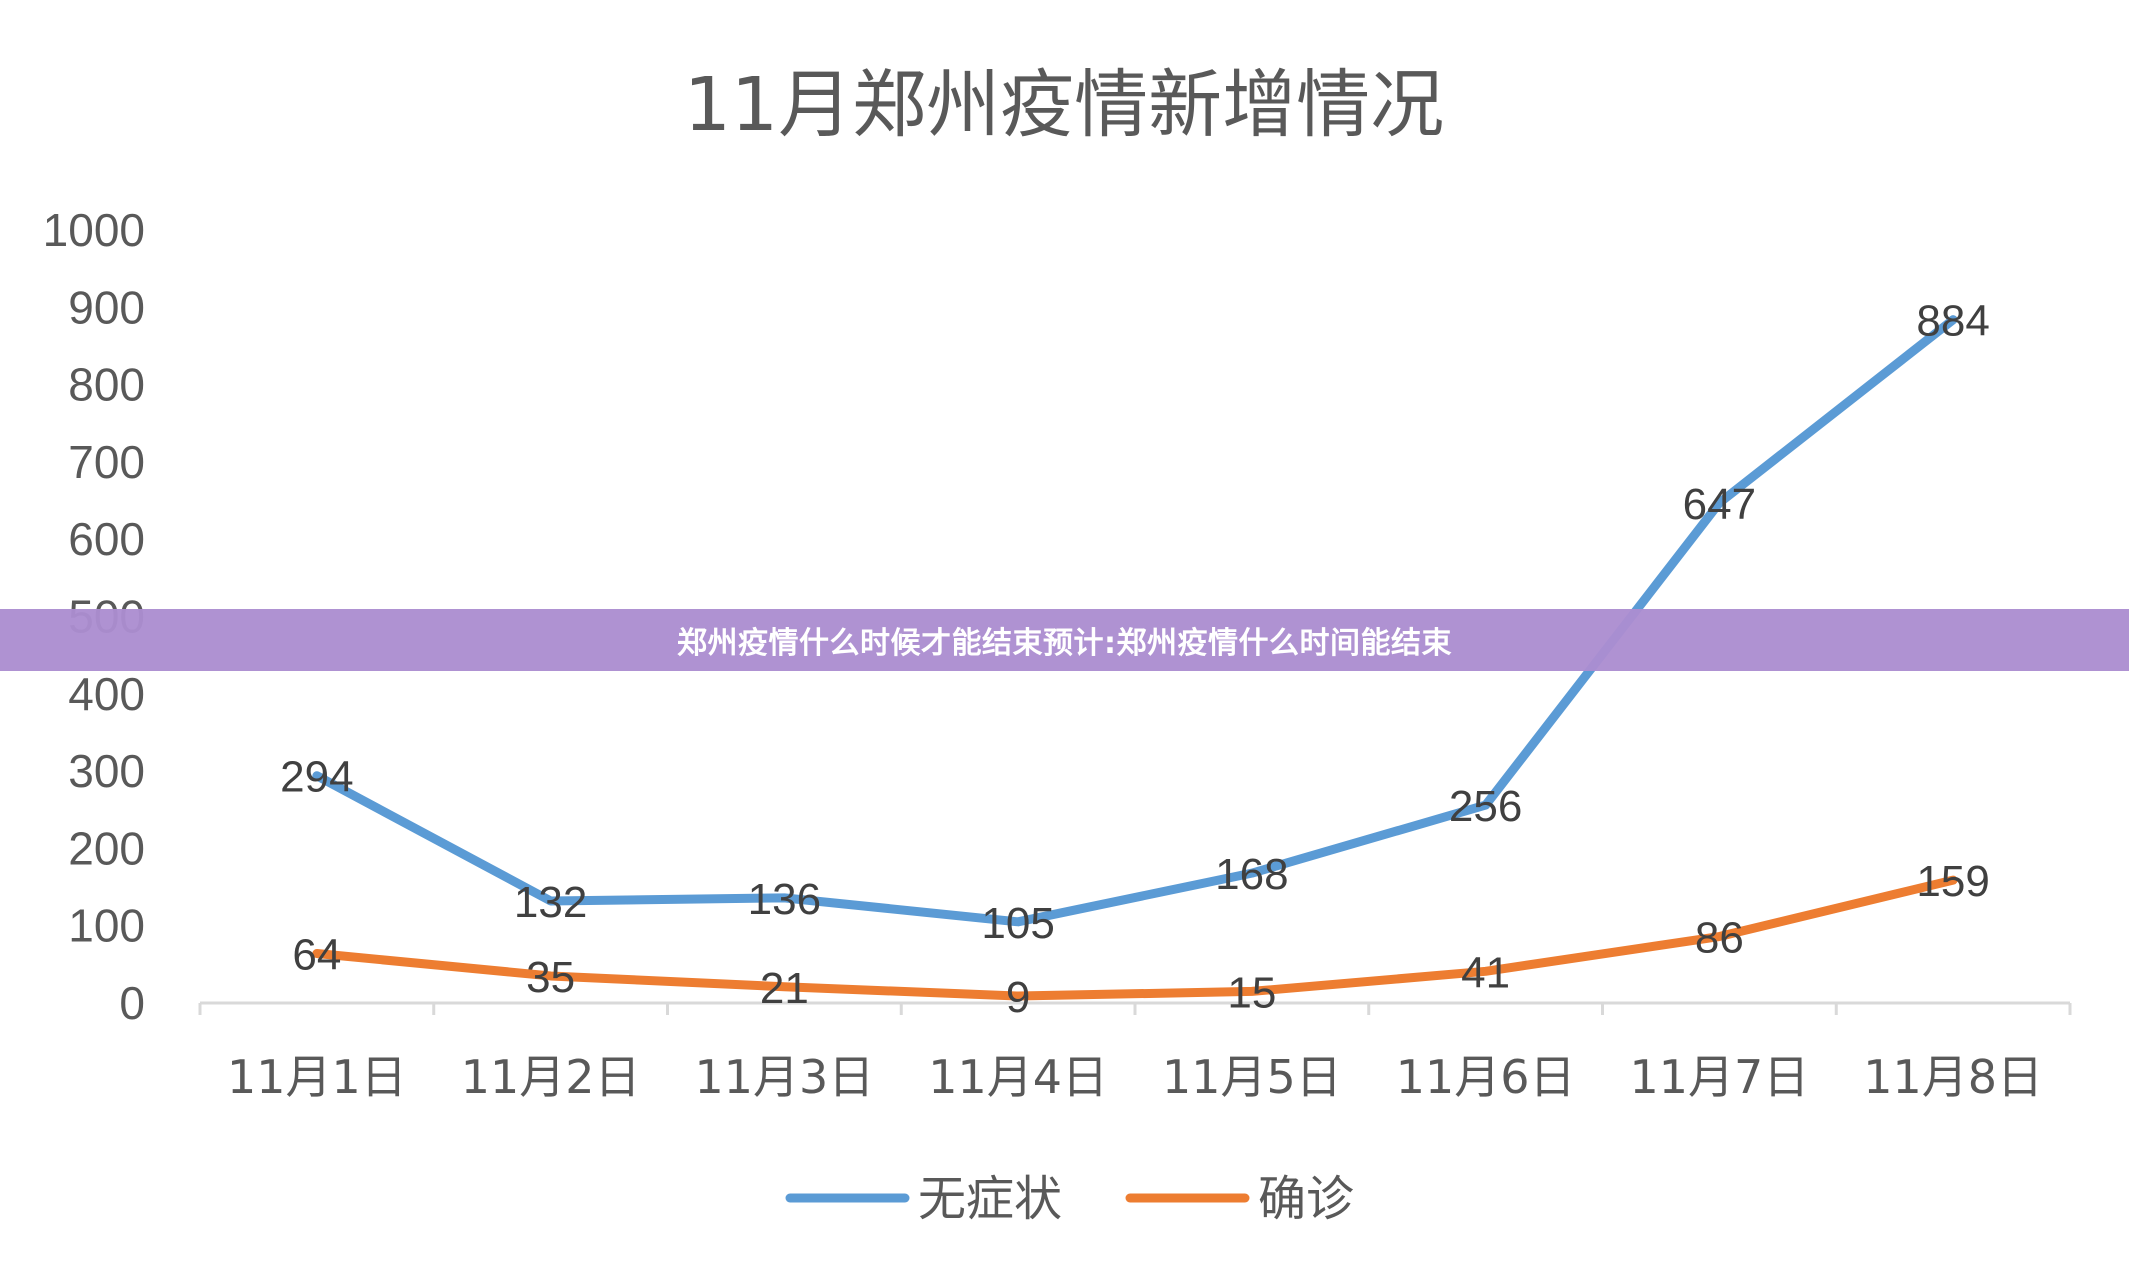 This screenshot has width=2129, height=1280. I want to click on y-tick-label: 200, so click(106, 848).